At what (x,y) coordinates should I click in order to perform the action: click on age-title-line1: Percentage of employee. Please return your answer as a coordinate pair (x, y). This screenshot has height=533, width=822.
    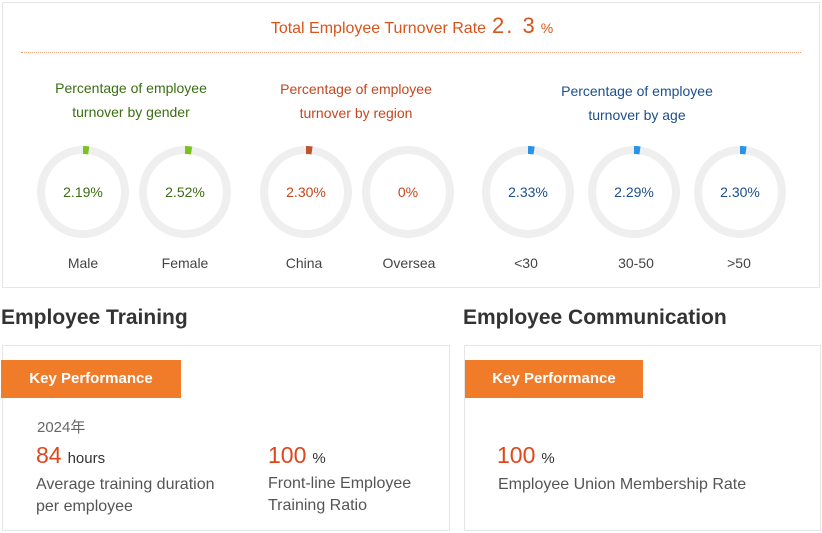
    Looking at the image, I should click on (637, 91).